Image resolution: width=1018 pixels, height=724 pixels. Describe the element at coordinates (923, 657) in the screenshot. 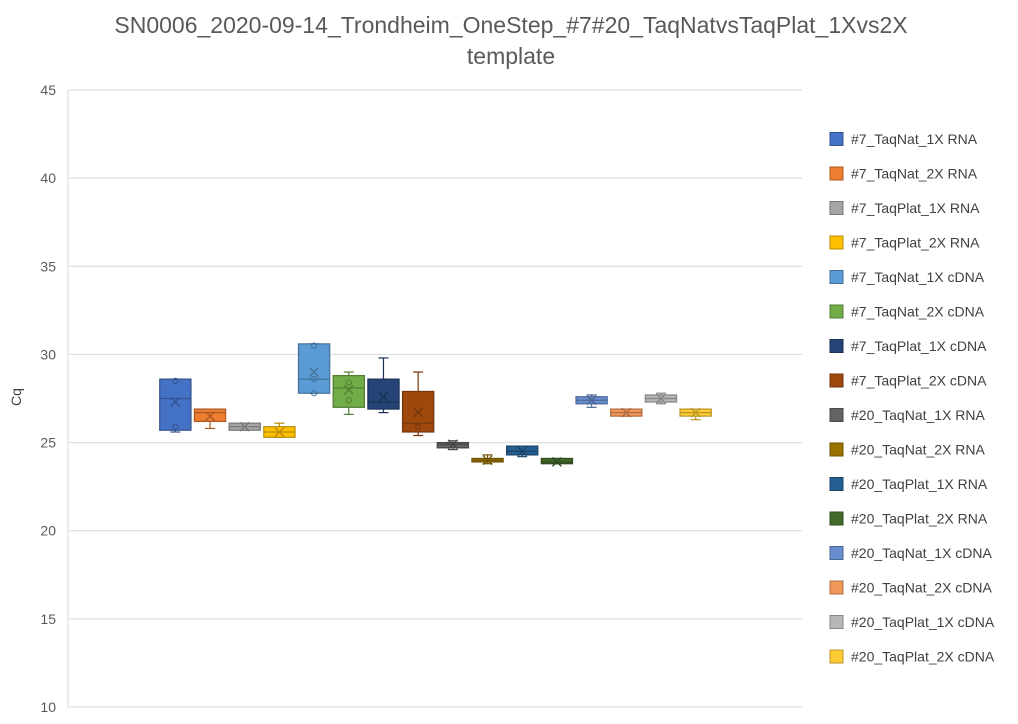

I see `legend-label: #20_TaqPlat_2X cDNA` at that location.